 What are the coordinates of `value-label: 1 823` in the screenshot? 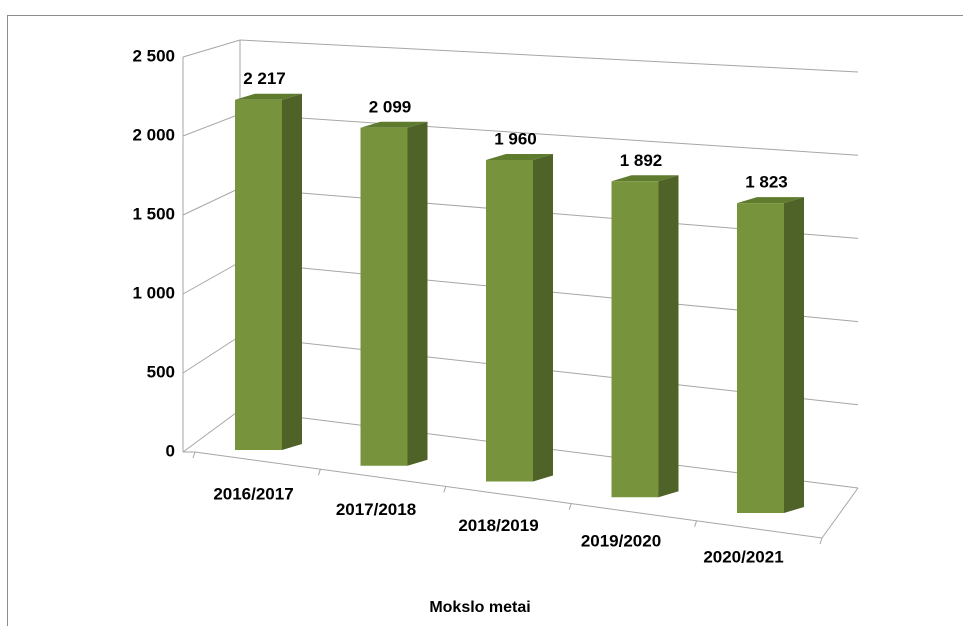 It's located at (766, 182).